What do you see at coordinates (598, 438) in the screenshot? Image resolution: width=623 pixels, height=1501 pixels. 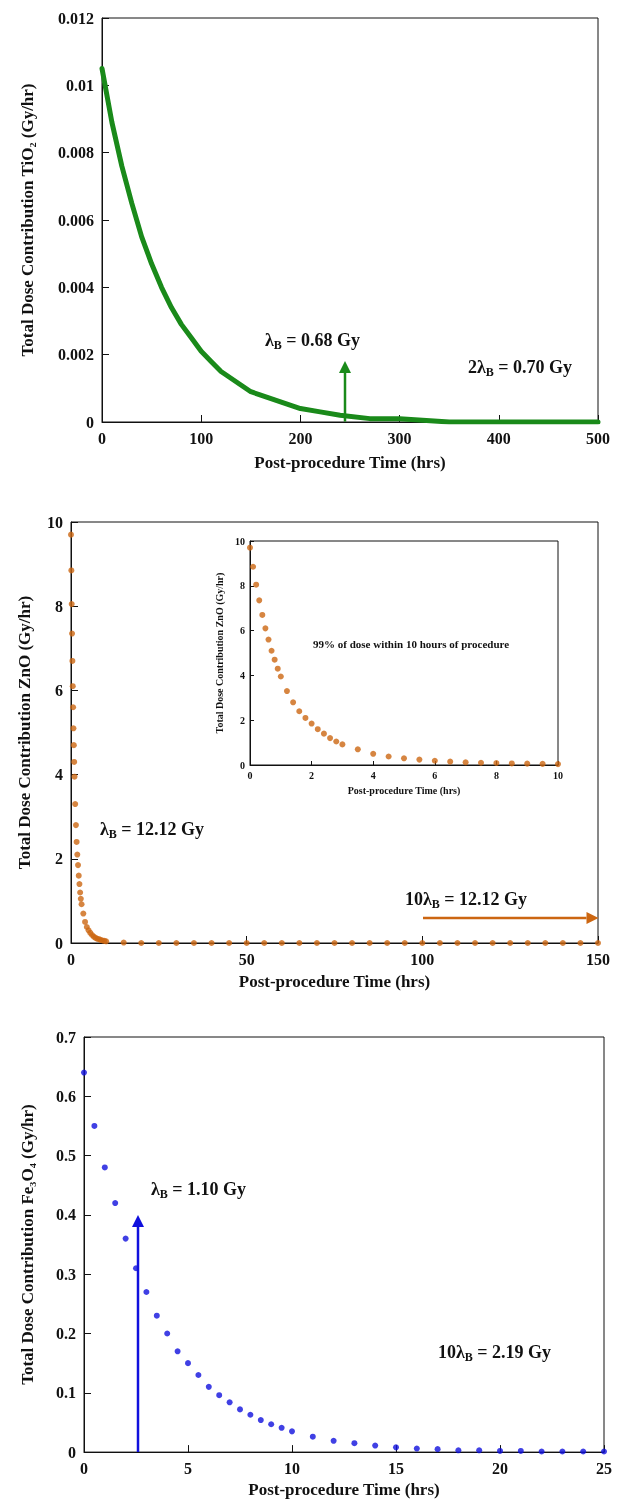 I see `x-tick-label: 500` at bounding box center [598, 438].